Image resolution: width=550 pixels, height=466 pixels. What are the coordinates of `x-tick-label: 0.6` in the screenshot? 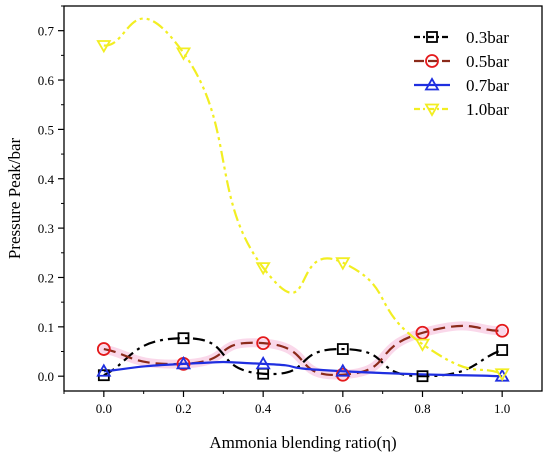 It's located at (343, 408).